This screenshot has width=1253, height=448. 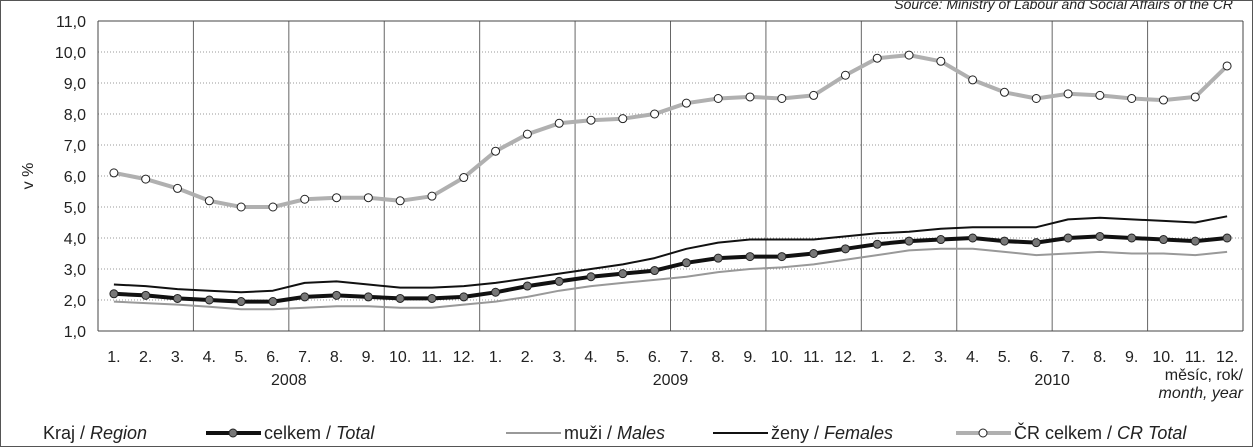 I want to click on legend-item-total: celkem / Total, so click(x=290, y=433).